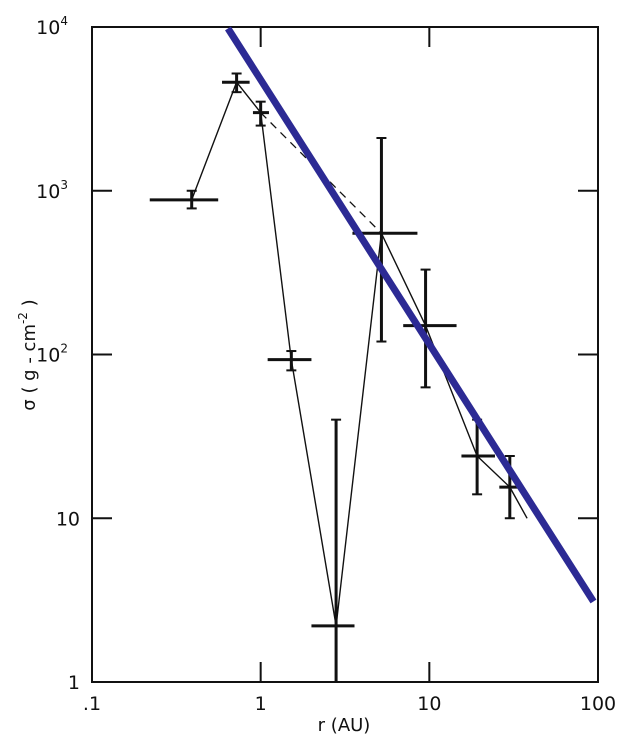 The height and width of the screenshot is (751, 633). I want to click on y-axis-label-exponent: -2, so click(23, 318).